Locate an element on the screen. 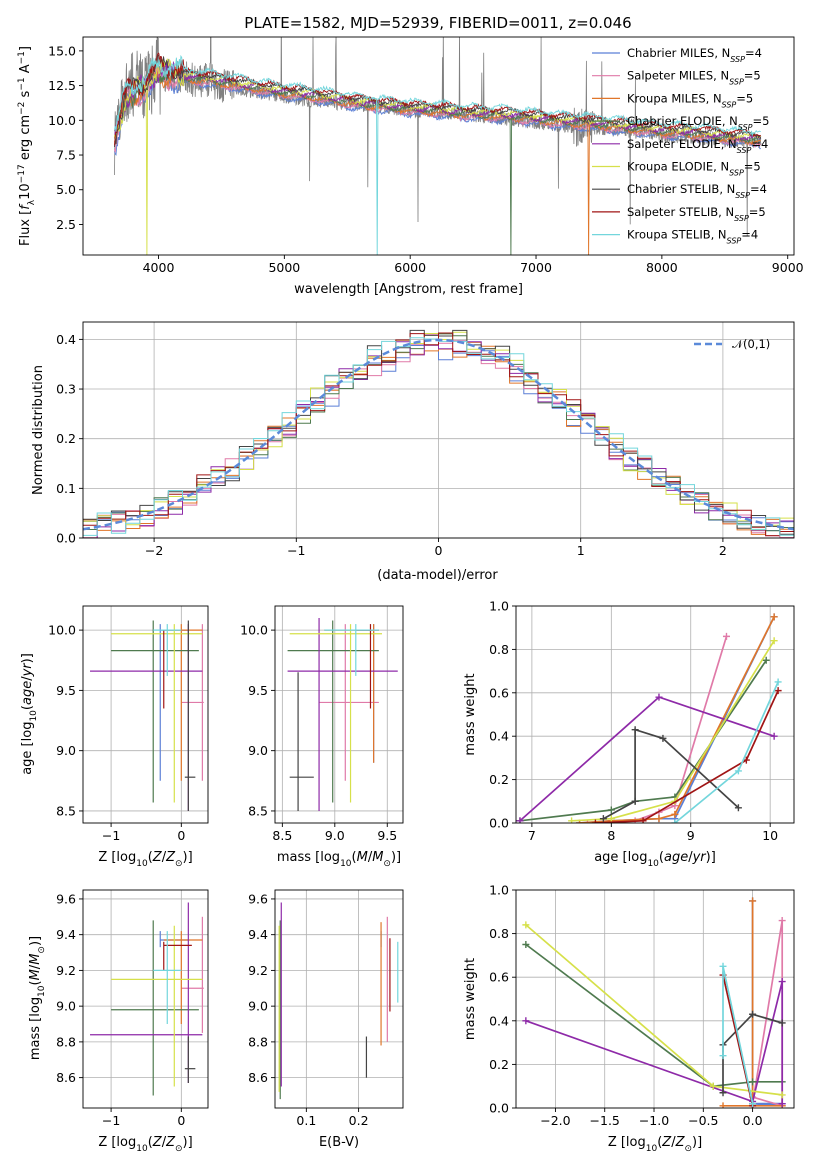 The height and width of the screenshot is (1170, 819). legend-entry: Chabrier ELODIE, NSSP=5 is located at coordinates (698, 123).